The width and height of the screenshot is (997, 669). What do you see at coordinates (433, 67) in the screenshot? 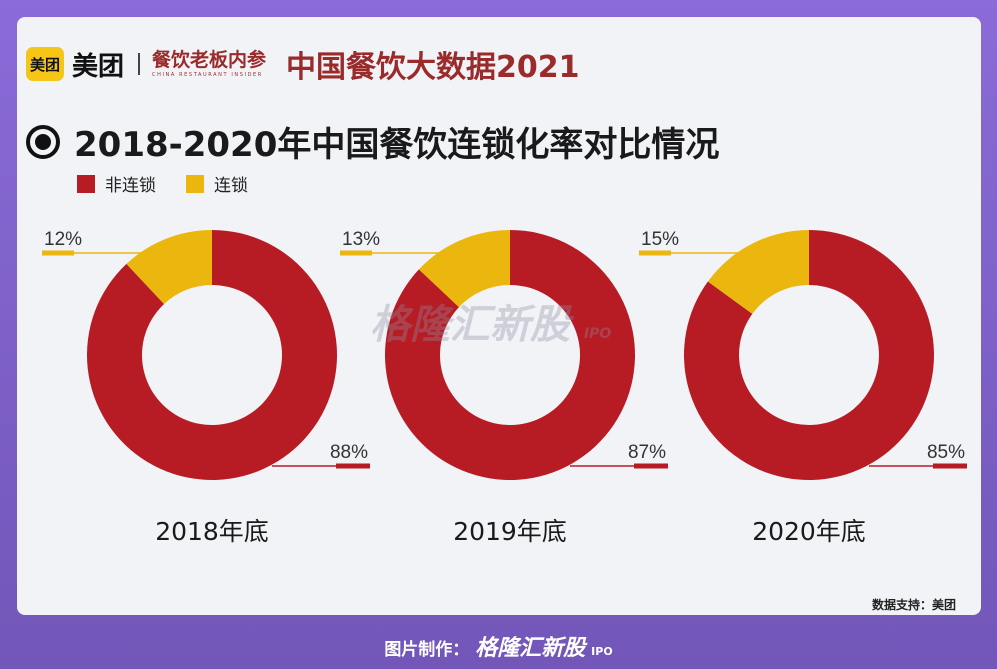
I see `report-title: 中国餐饮大数据2021` at bounding box center [433, 67].